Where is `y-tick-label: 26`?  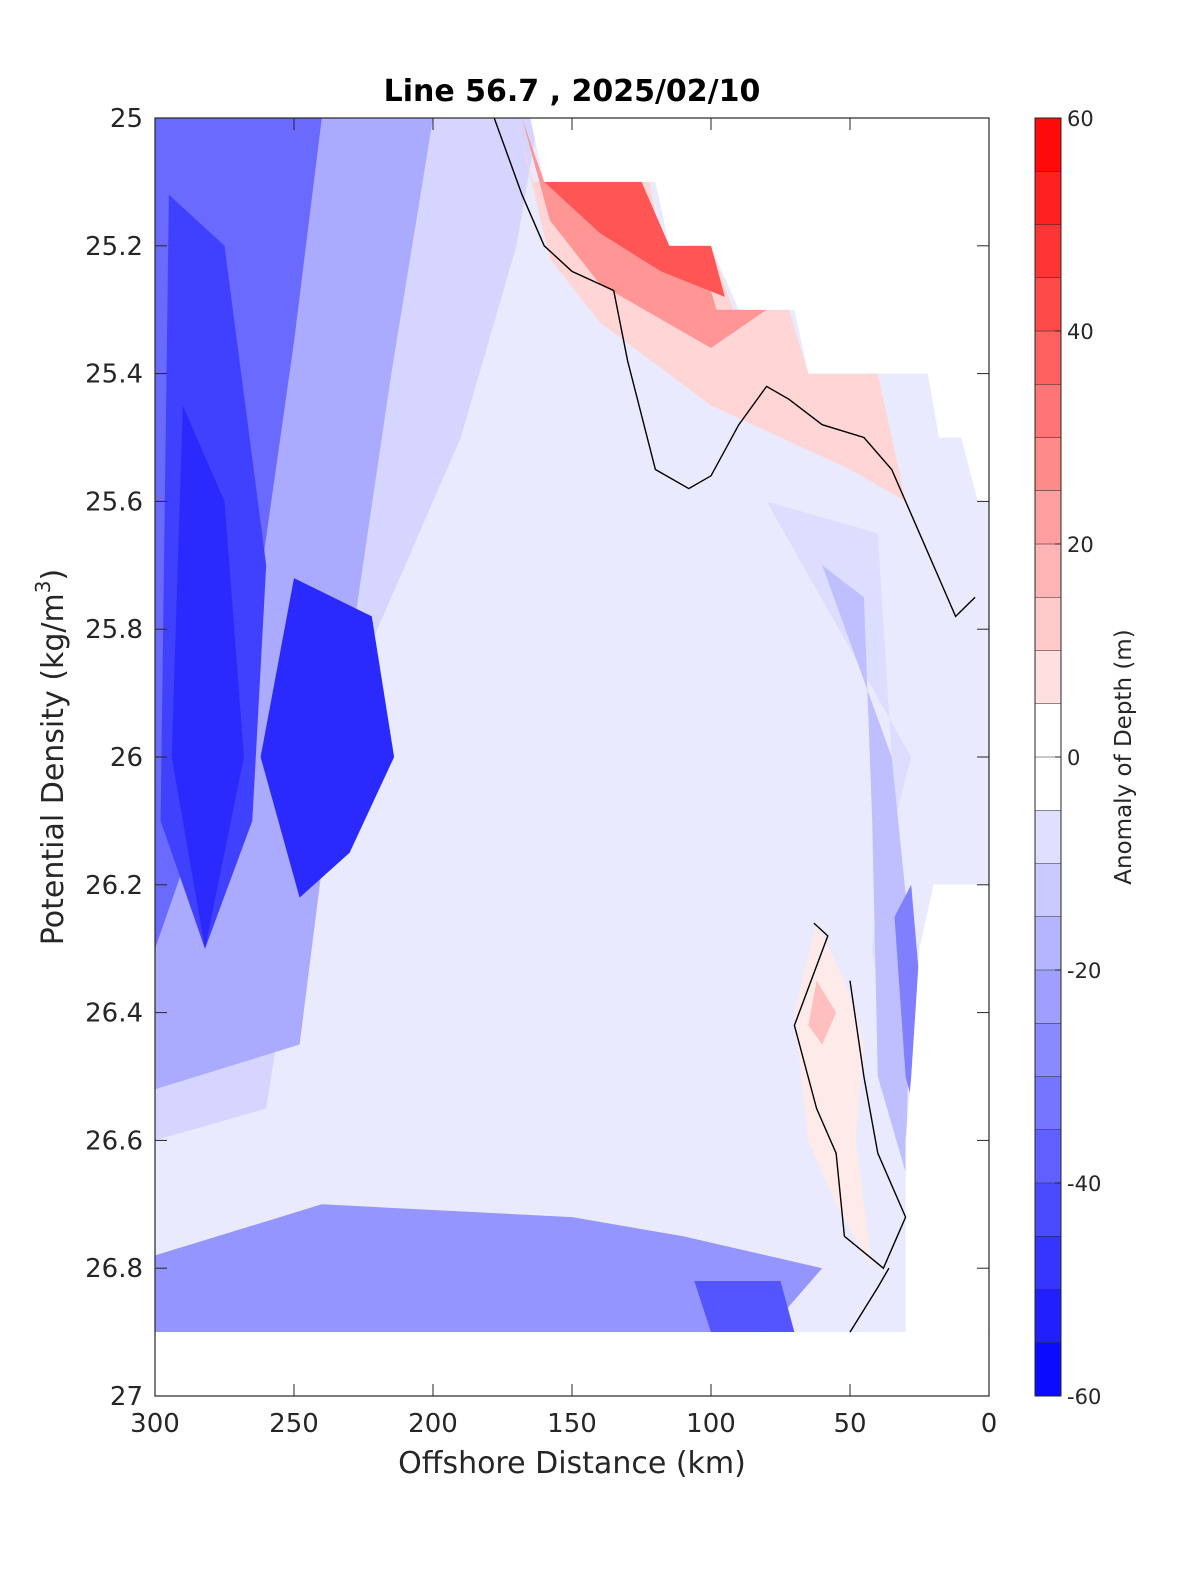 y-tick-label: 26 is located at coordinates (126, 758).